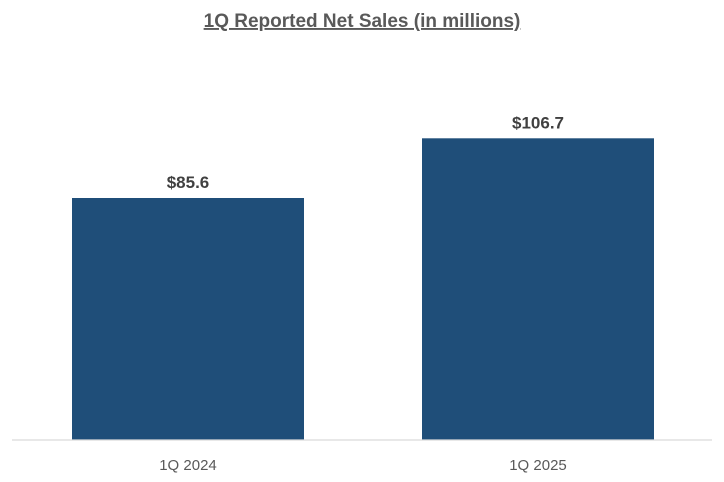 The height and width of the screenshot is (482, 724). What do you see at coordinates (538, 465) in the screenshot?
I see `x-tick-label: 1Q 2025` at bounding box center [538, 465].